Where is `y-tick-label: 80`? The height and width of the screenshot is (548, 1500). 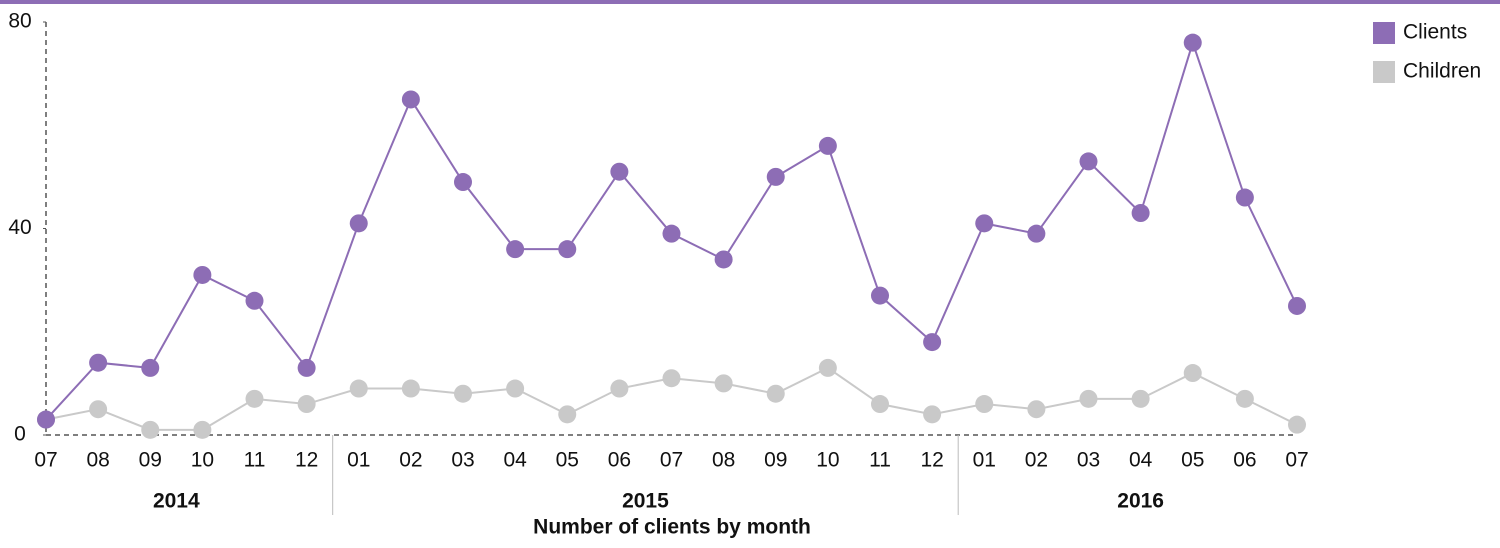 y-tick-label: 80 is located at coordinates (19, 21).